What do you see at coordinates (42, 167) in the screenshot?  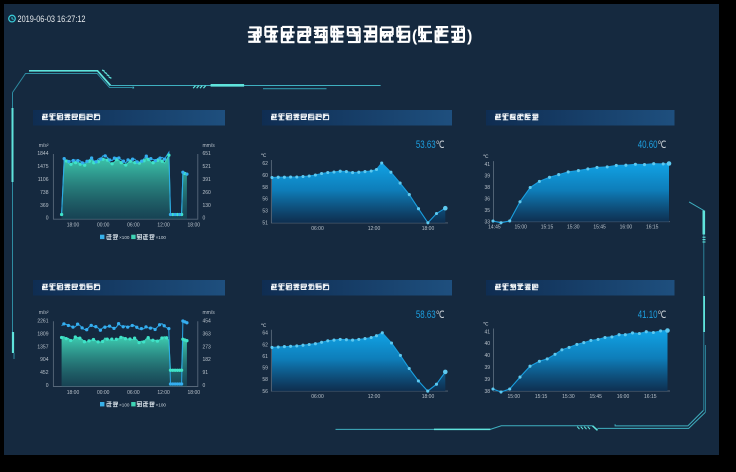 I see `svg-text: 1475` at bounding box center [42, 167].